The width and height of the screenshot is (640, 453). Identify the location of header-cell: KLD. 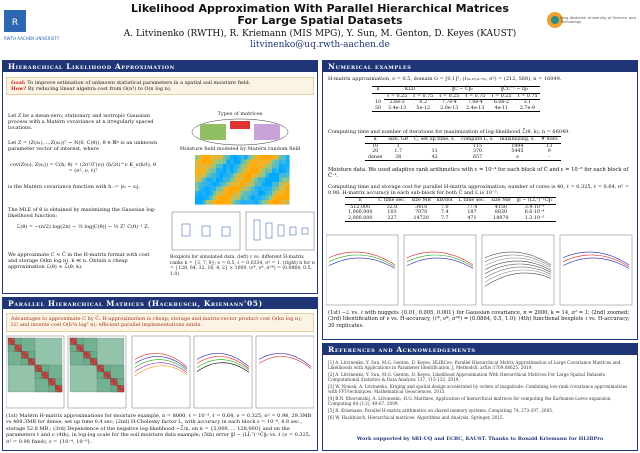
(410, 90).